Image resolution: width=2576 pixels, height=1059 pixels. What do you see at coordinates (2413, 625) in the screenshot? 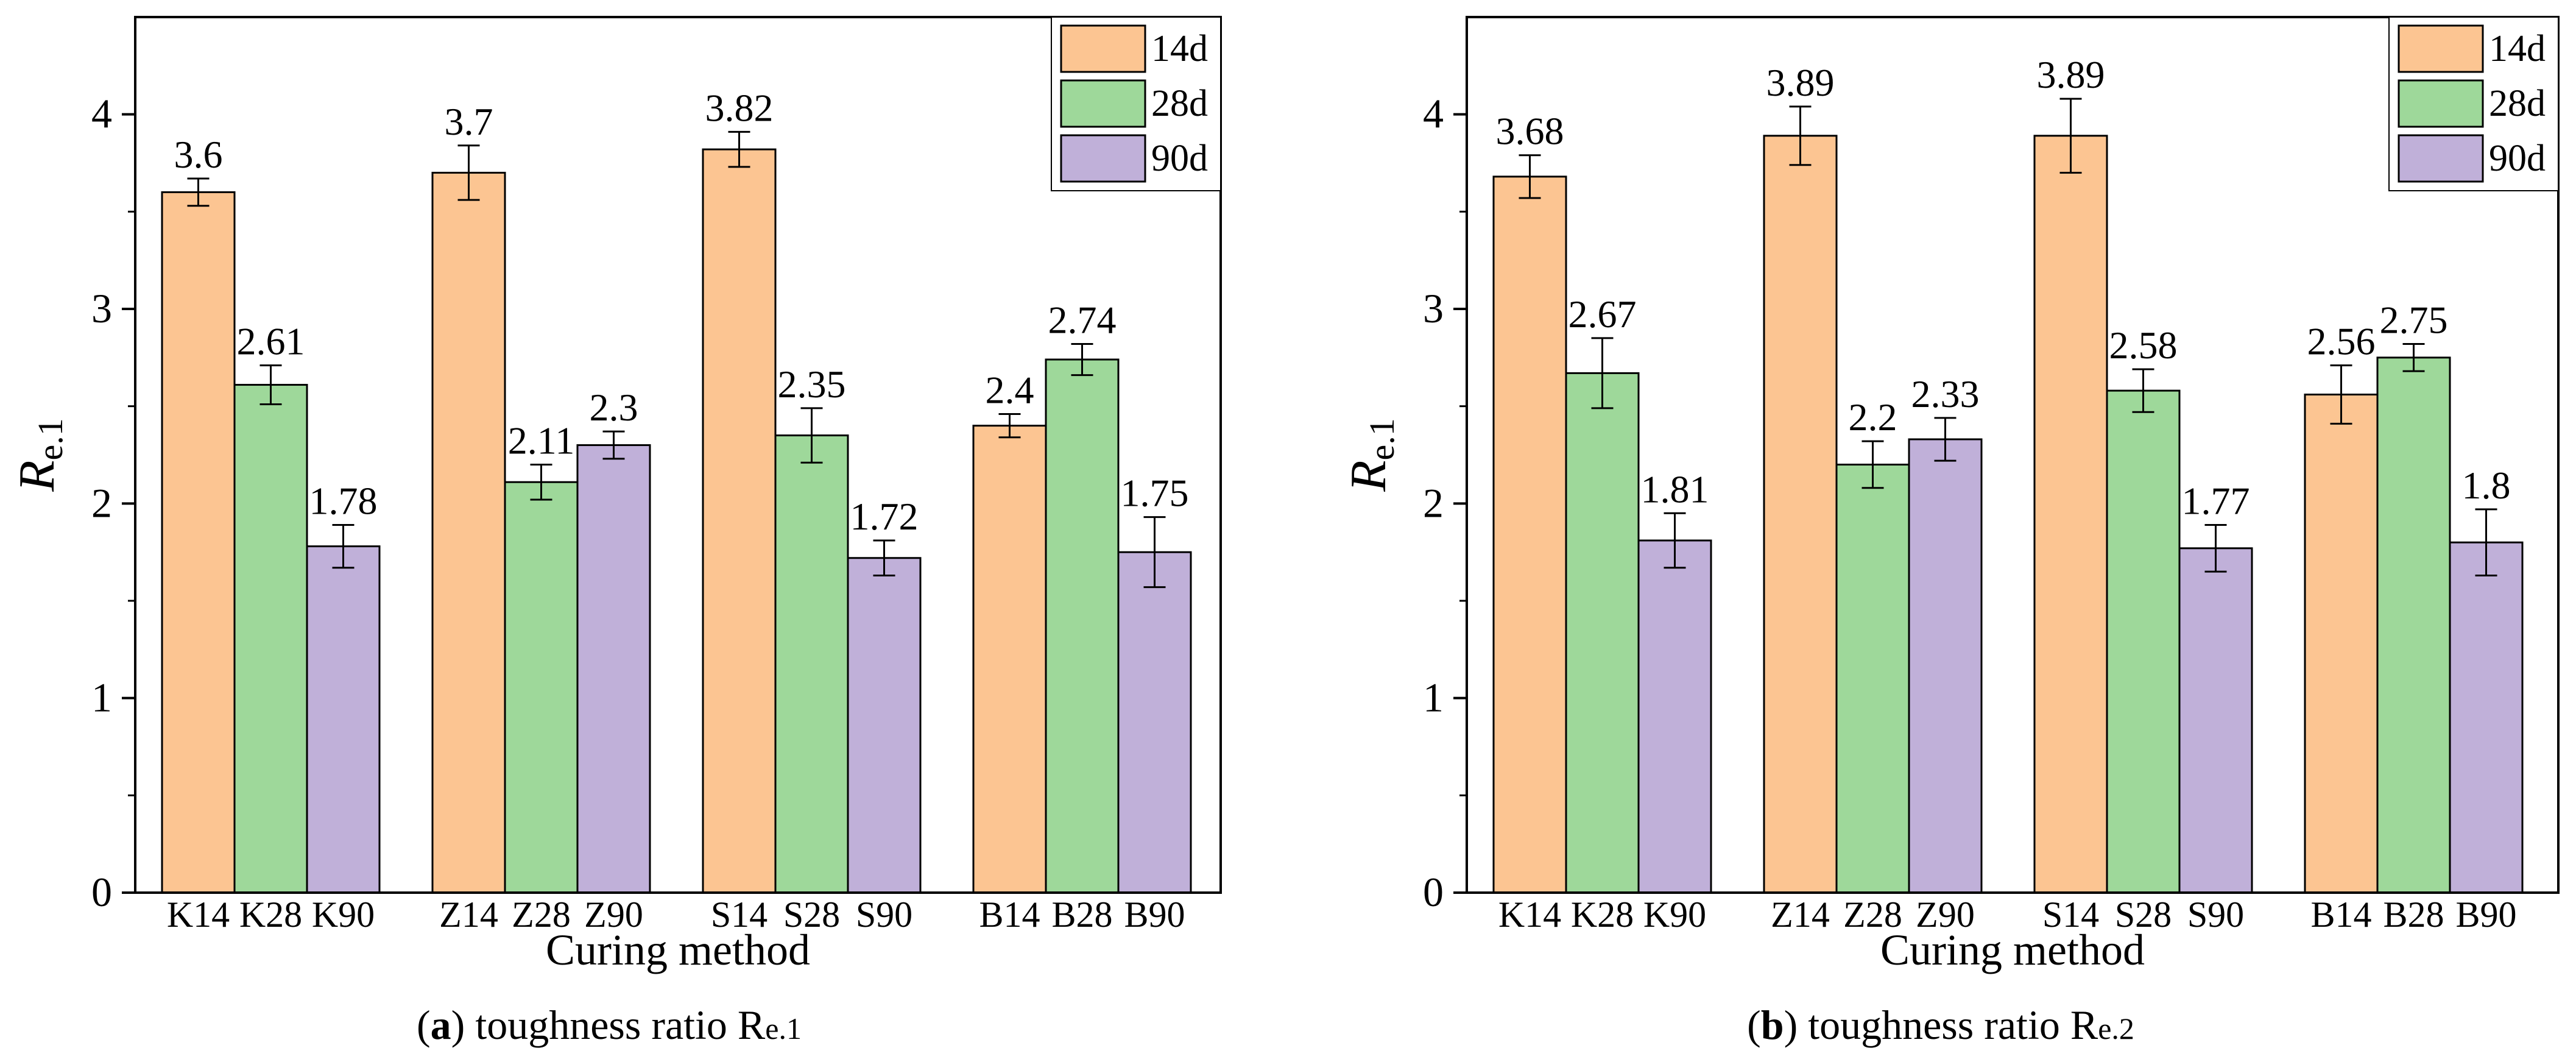
I see `bar-B28` at bounding box center [2413, 625].